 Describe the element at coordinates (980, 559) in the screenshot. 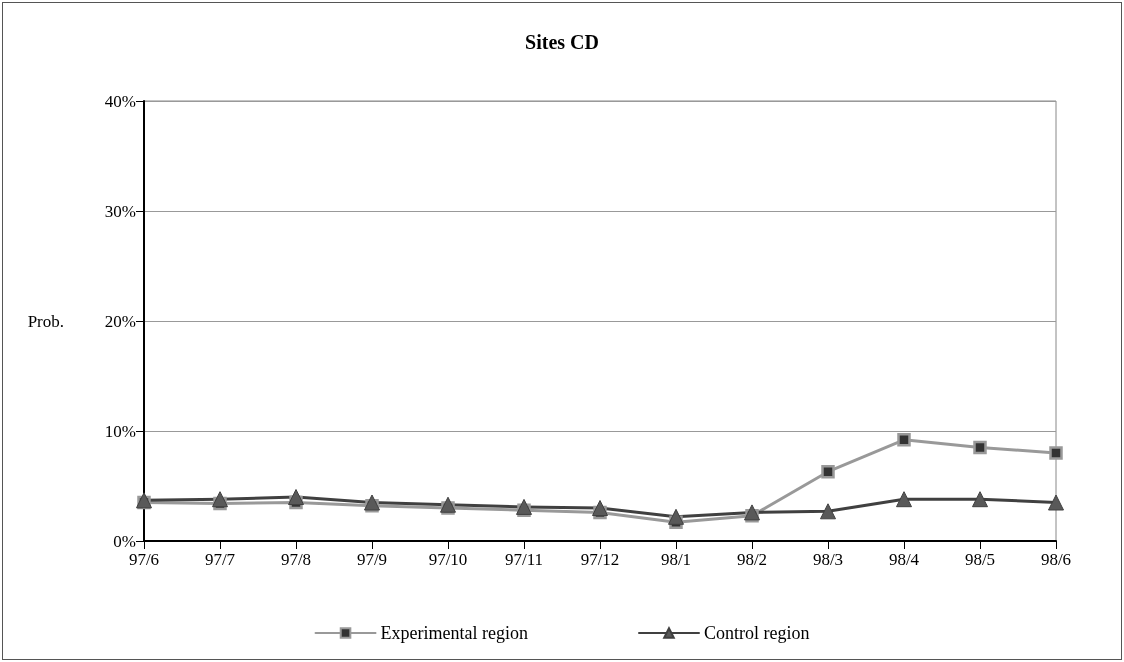

I see `x-tick-label: 98/5` at that location.